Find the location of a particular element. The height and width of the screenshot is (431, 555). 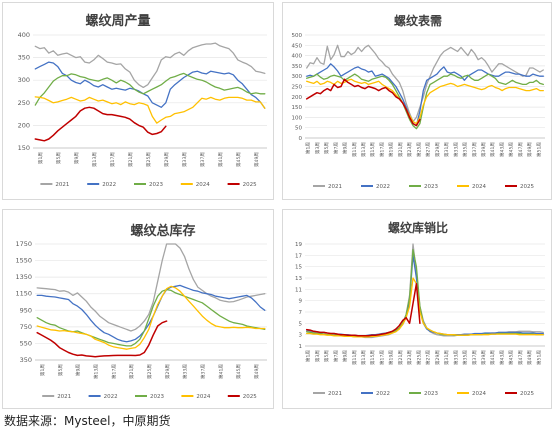

y-tick-label: 7 is located at coordinates (301, 313).